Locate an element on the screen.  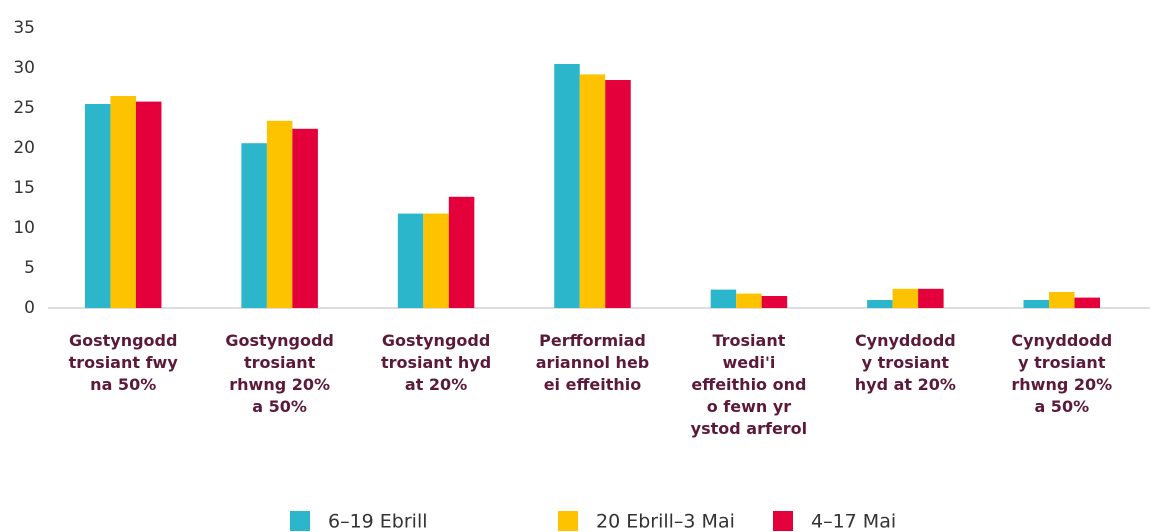
y-tick-label: 25 is located at coordinates (24, 108).